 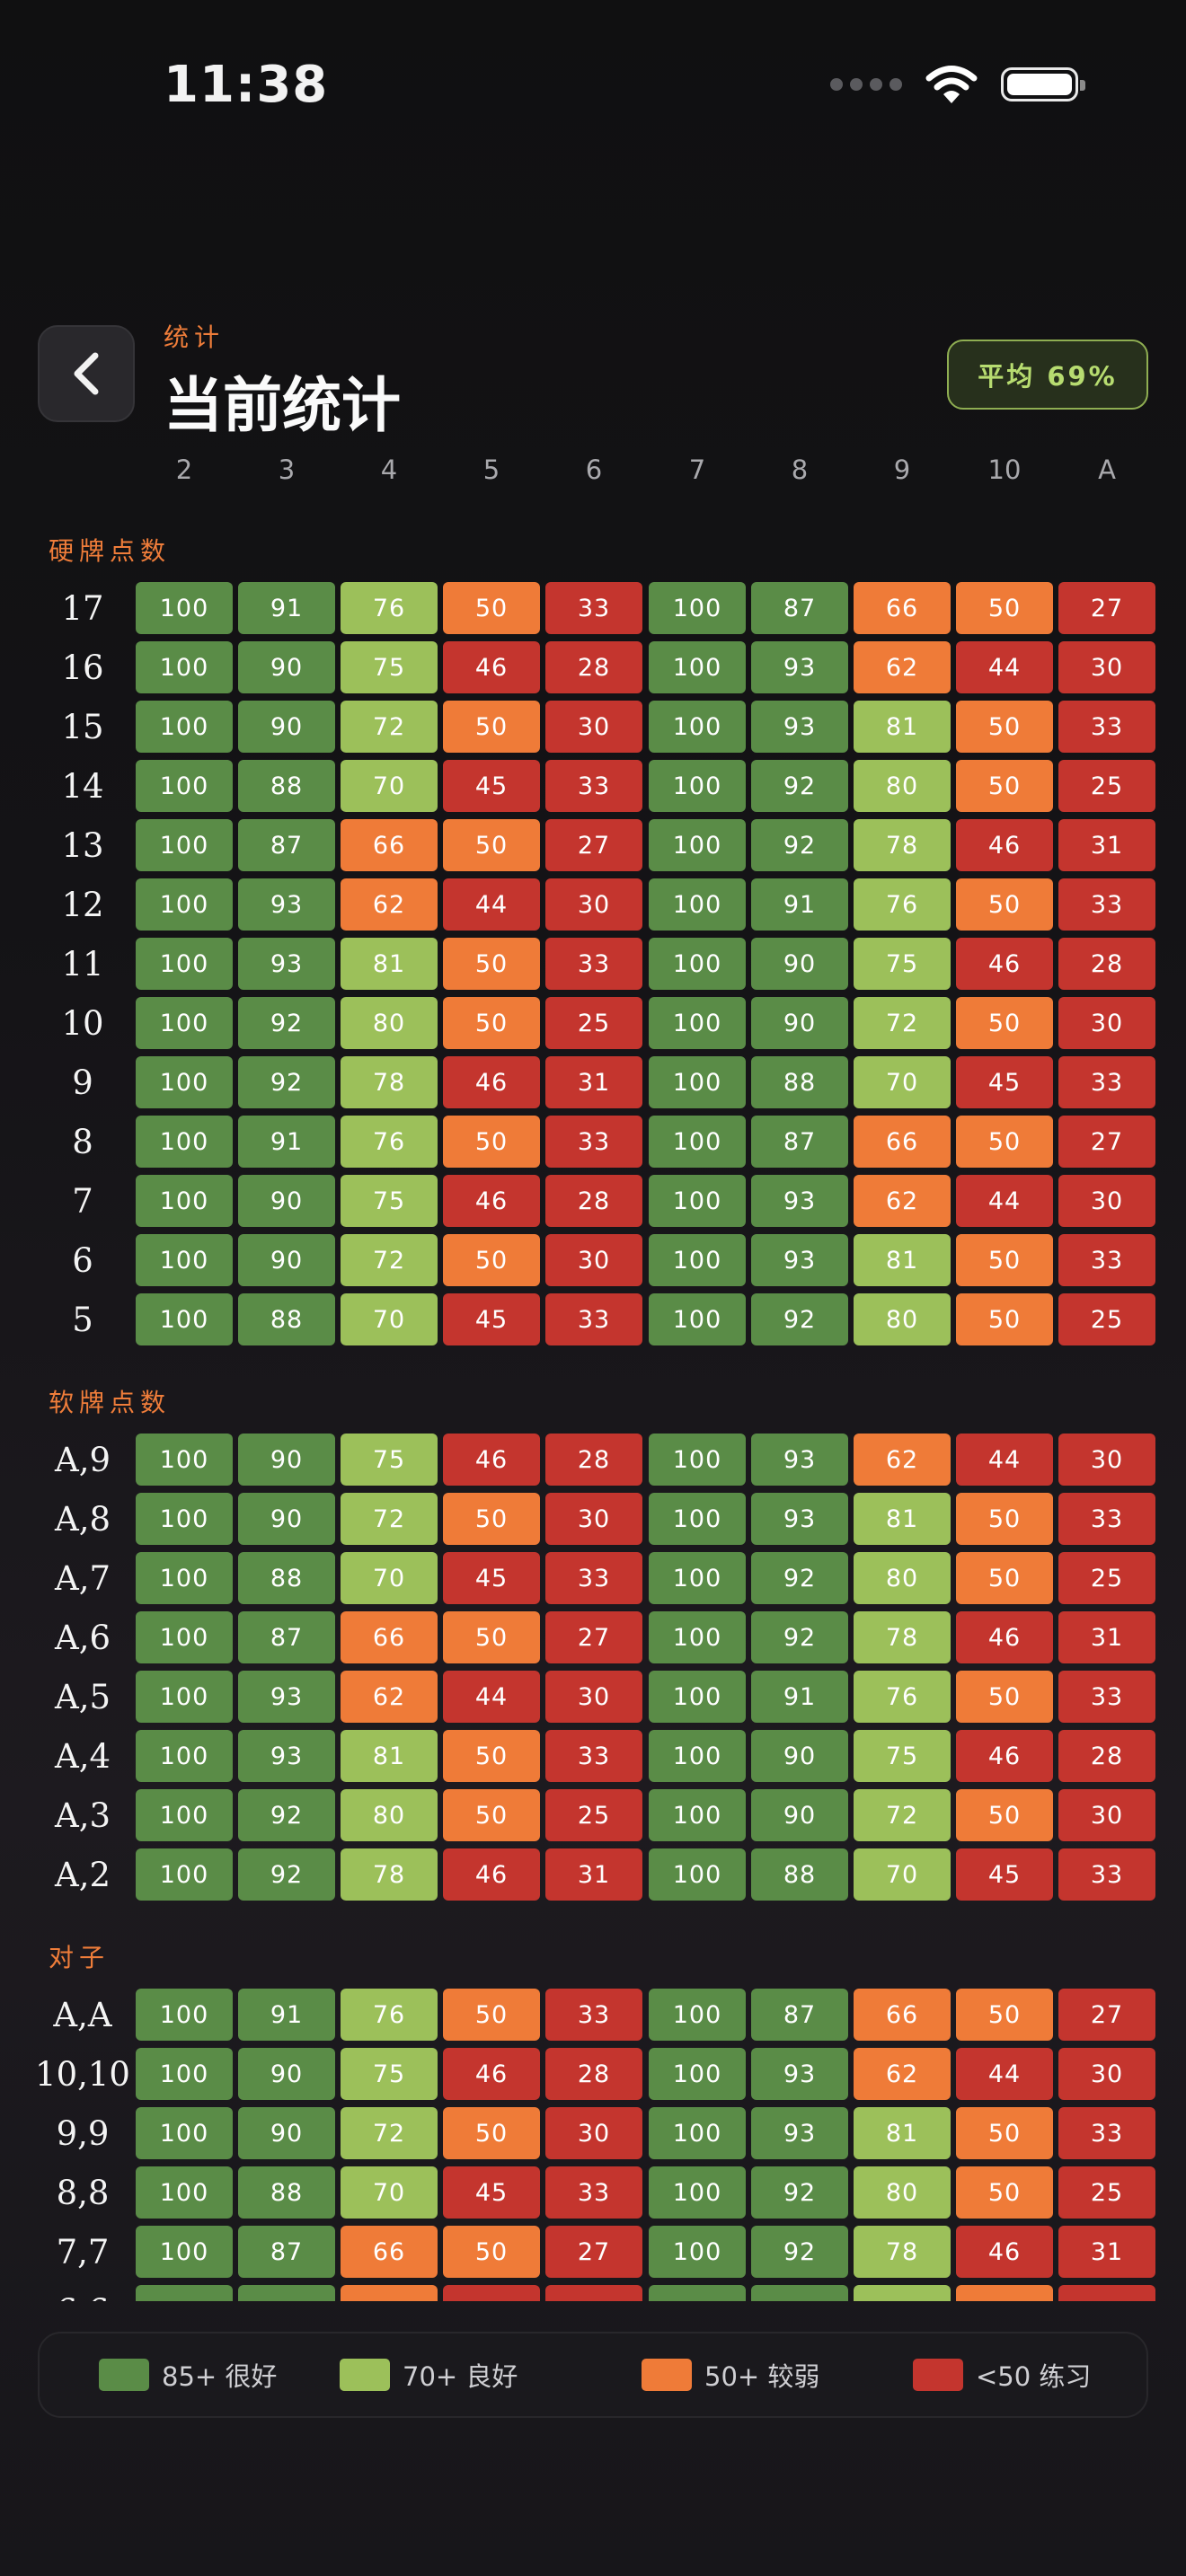 I want to click on stat-cell: 27, so click(x=1106, y=2015).